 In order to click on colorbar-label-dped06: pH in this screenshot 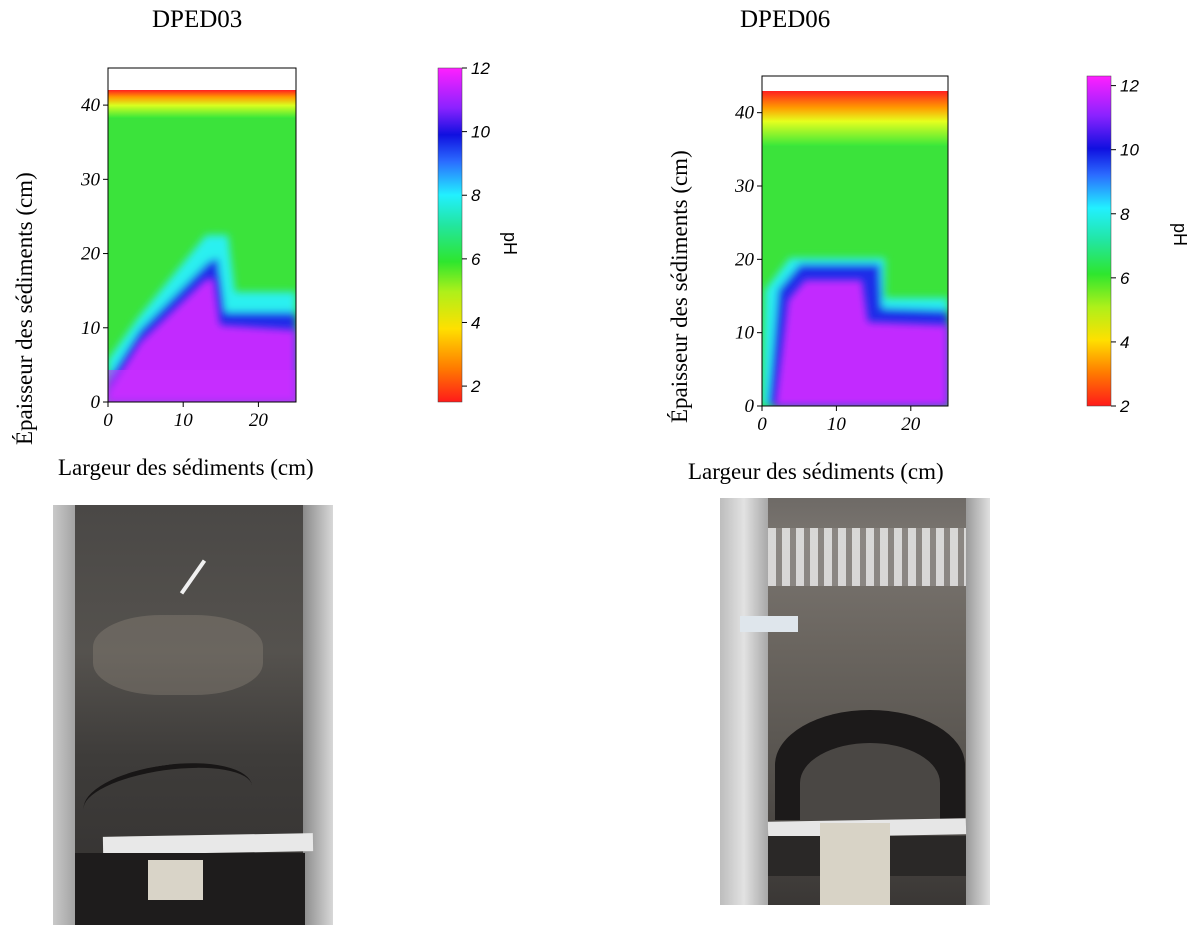, I will do `click(1180, 235)`.